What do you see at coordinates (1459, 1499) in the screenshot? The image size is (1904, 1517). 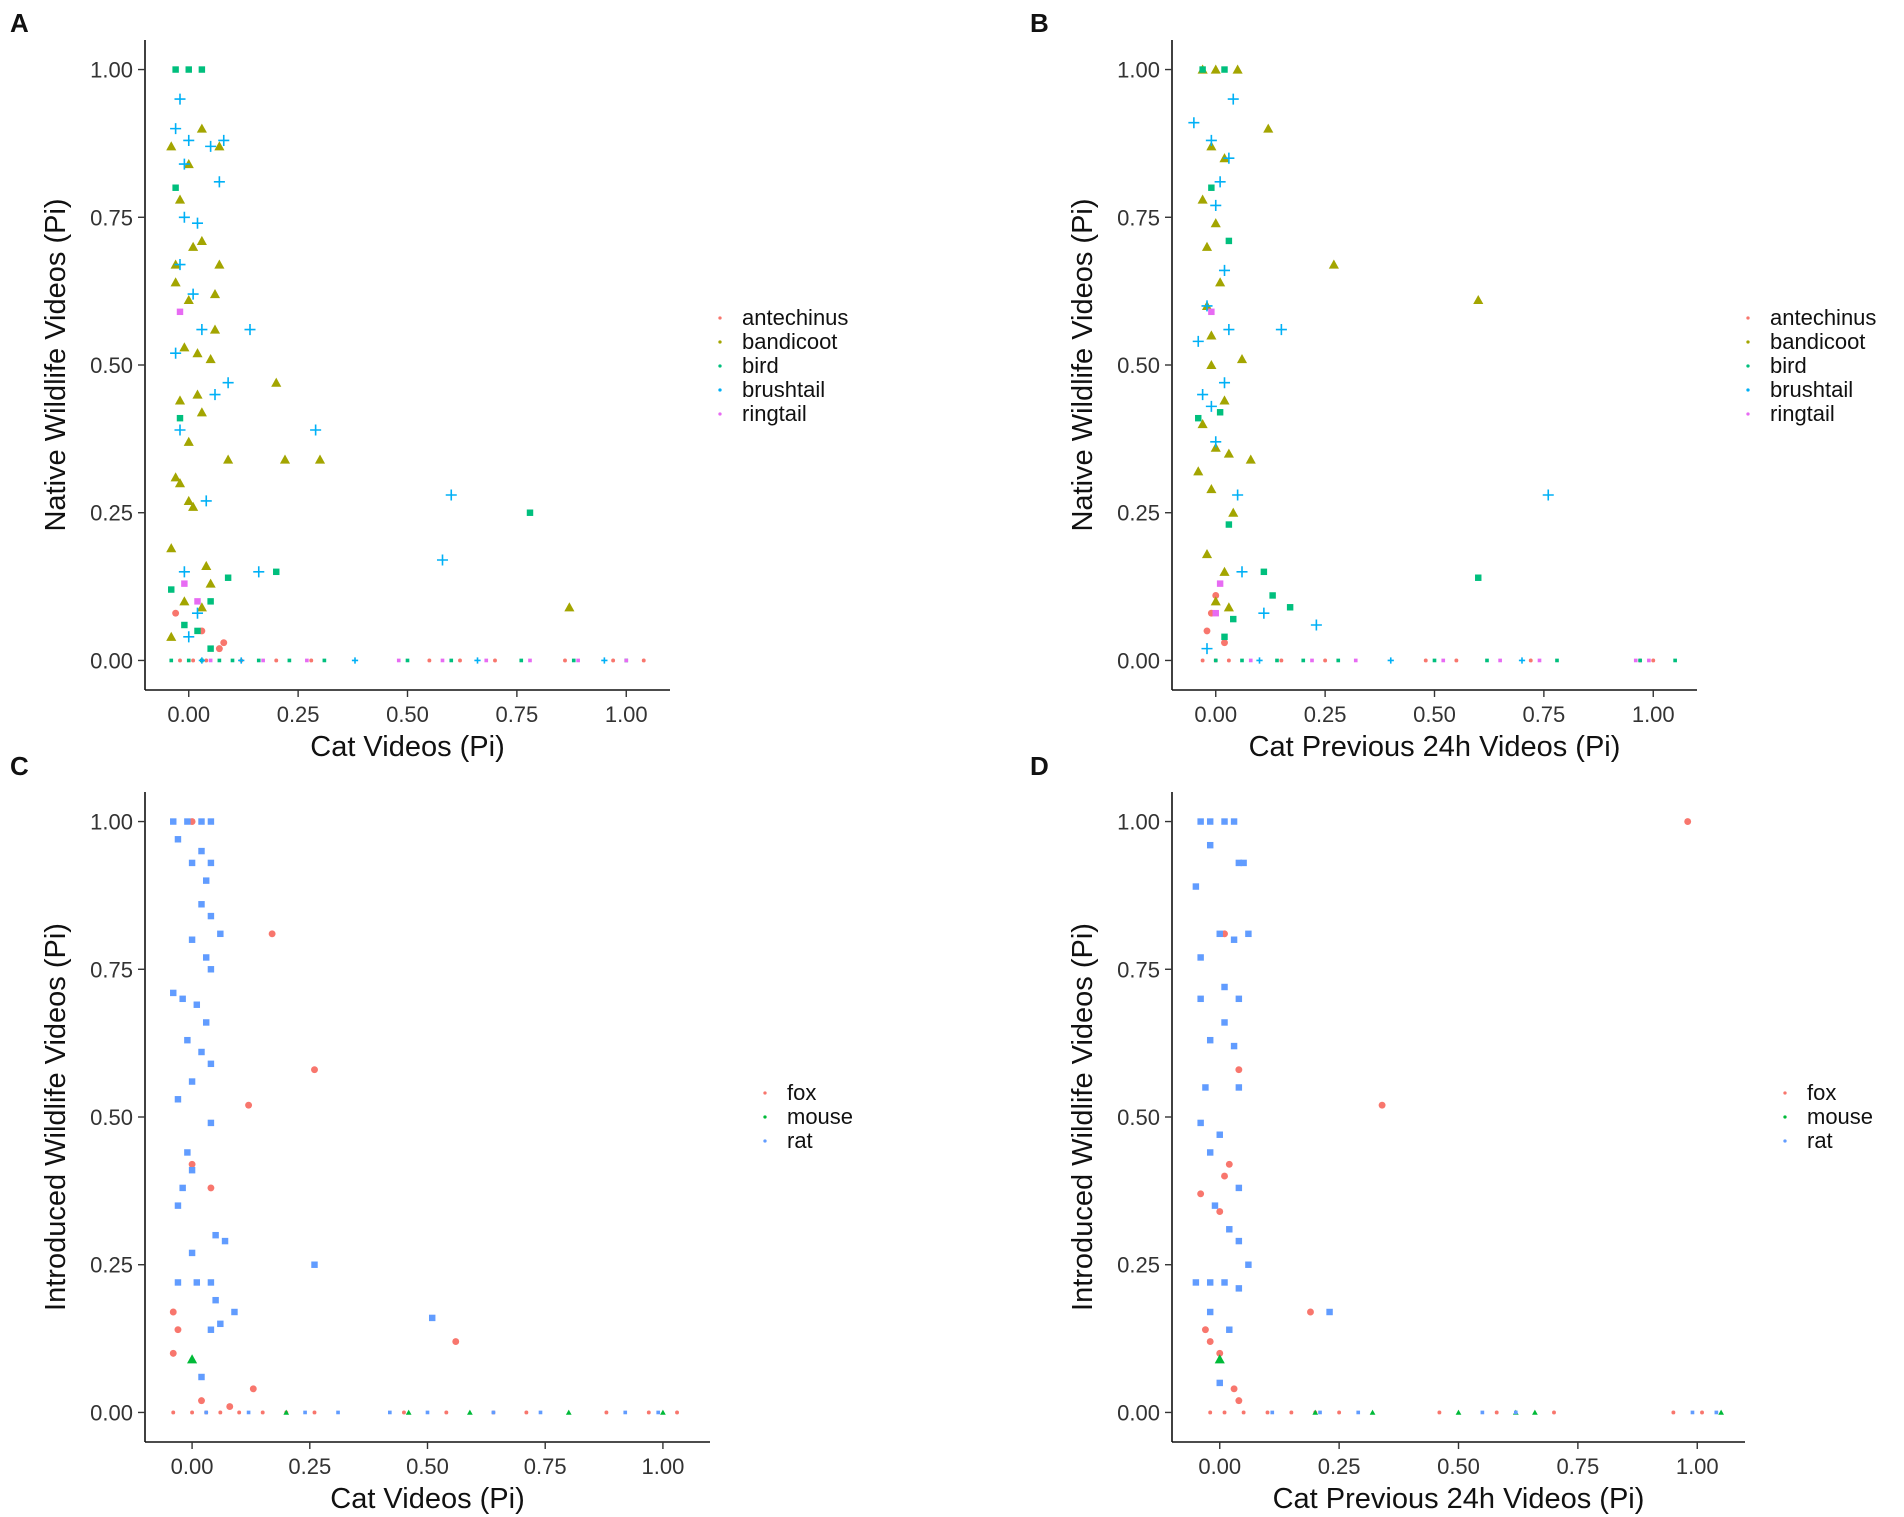 I see `x-axis-title: Cat Previous 24h Videos (Pi)` at bounding box center [1459, 1499].